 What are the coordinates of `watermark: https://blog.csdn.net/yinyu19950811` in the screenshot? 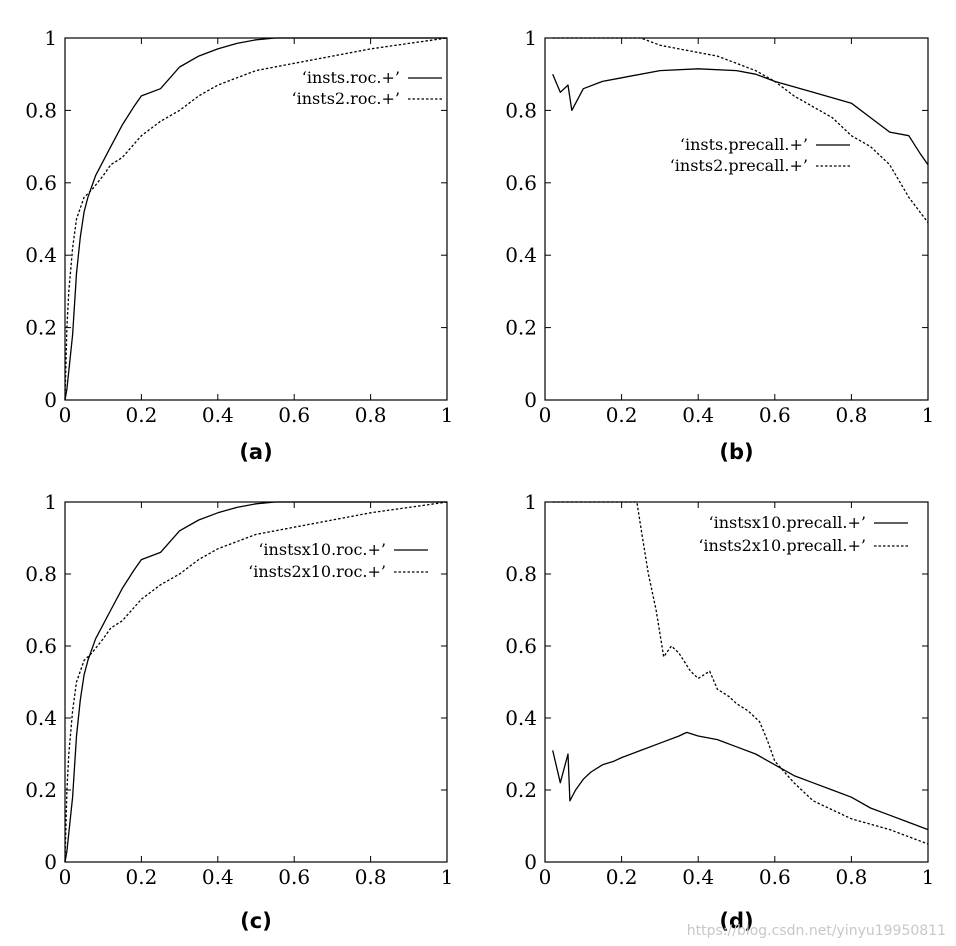 It's located at (816, 931).